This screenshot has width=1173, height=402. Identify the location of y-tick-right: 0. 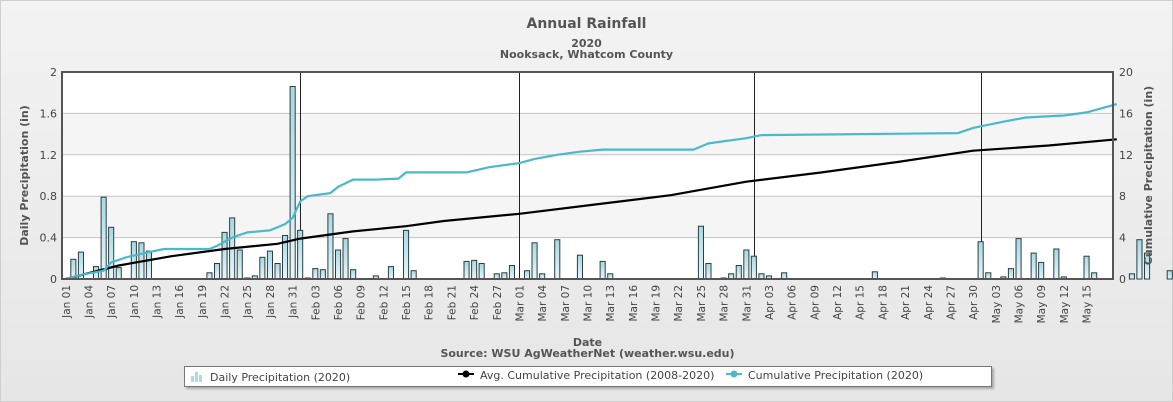
(1122, 279).